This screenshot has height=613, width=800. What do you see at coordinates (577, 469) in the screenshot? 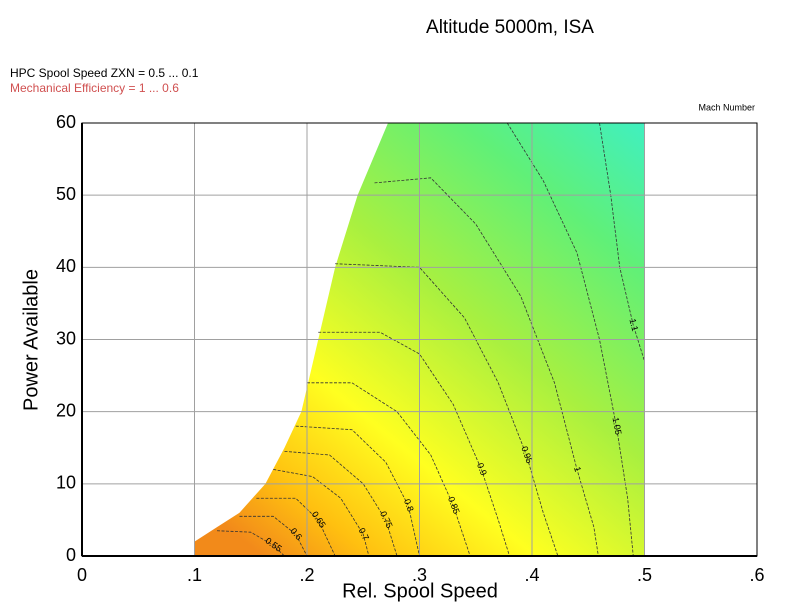
I see `contour-label: 1` at bounding box center [577, 469].